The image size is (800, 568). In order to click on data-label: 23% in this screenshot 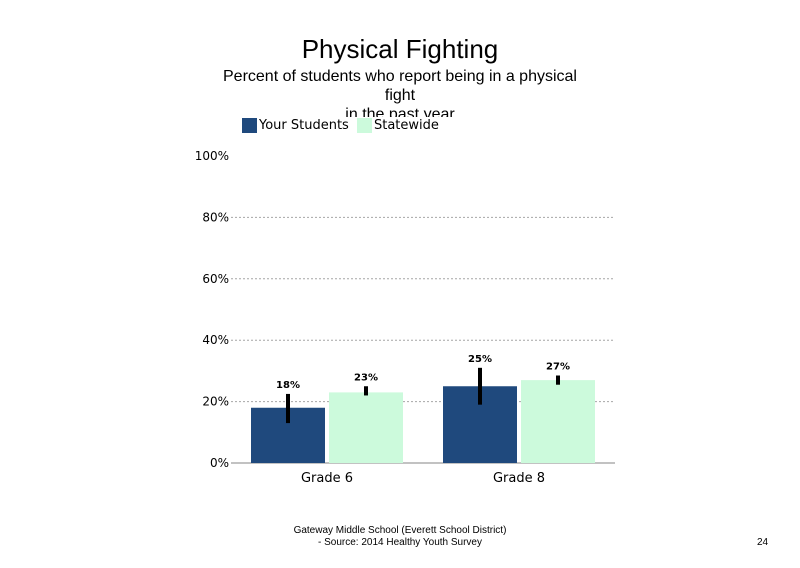, I will do `click(366, 377)`.